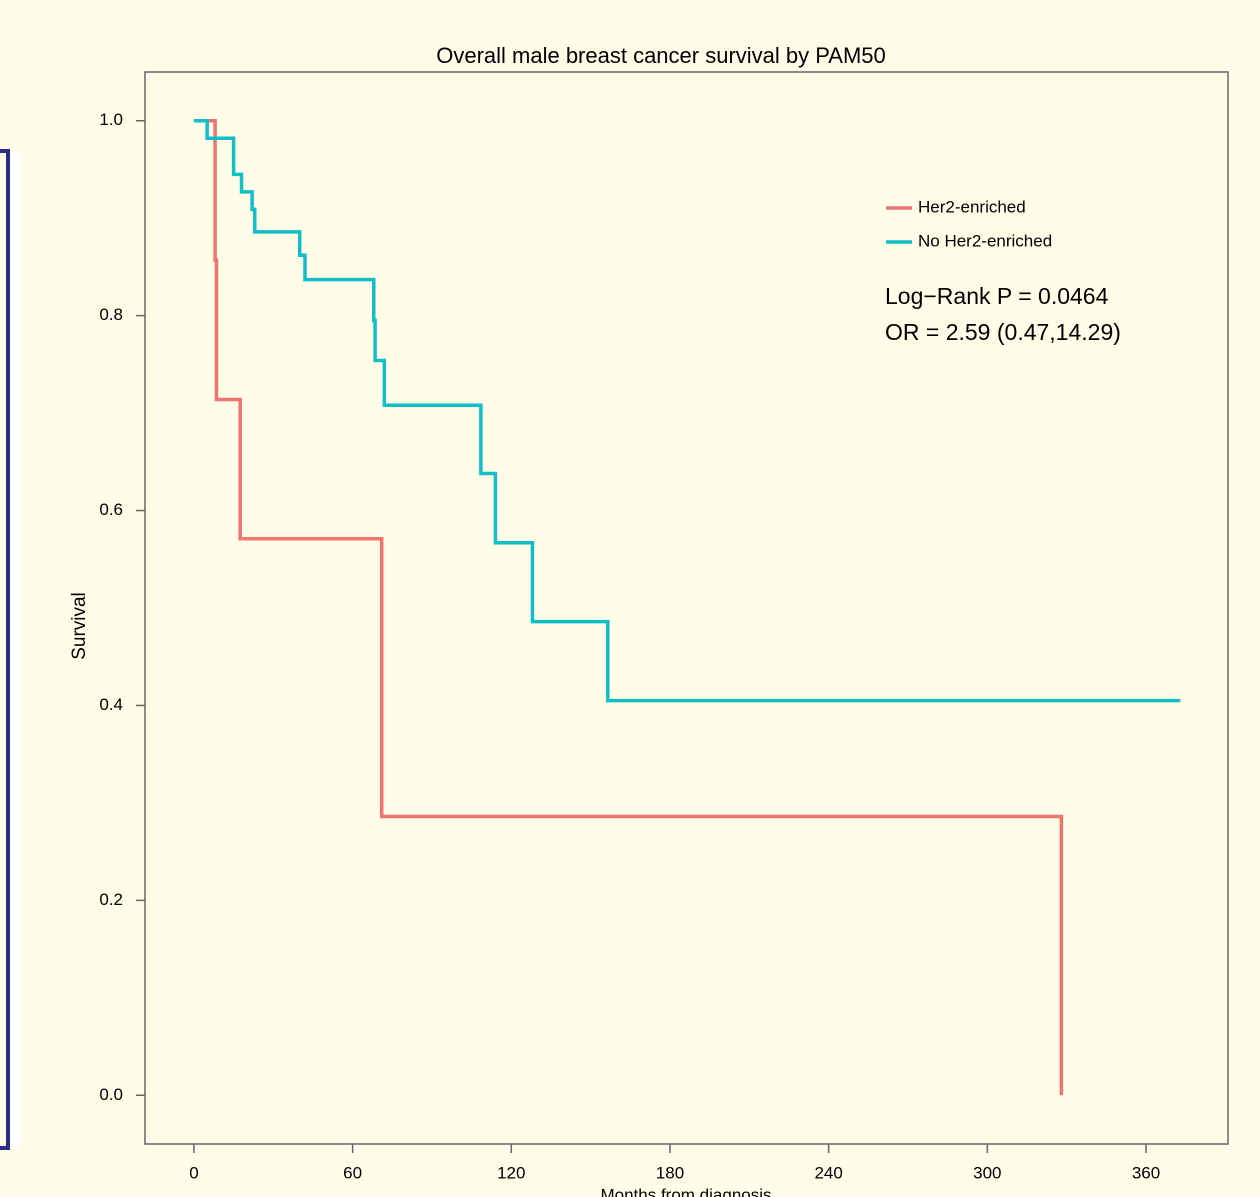 The image size is (1260, 1197). I want to click on side-panel, so click(14, 650).